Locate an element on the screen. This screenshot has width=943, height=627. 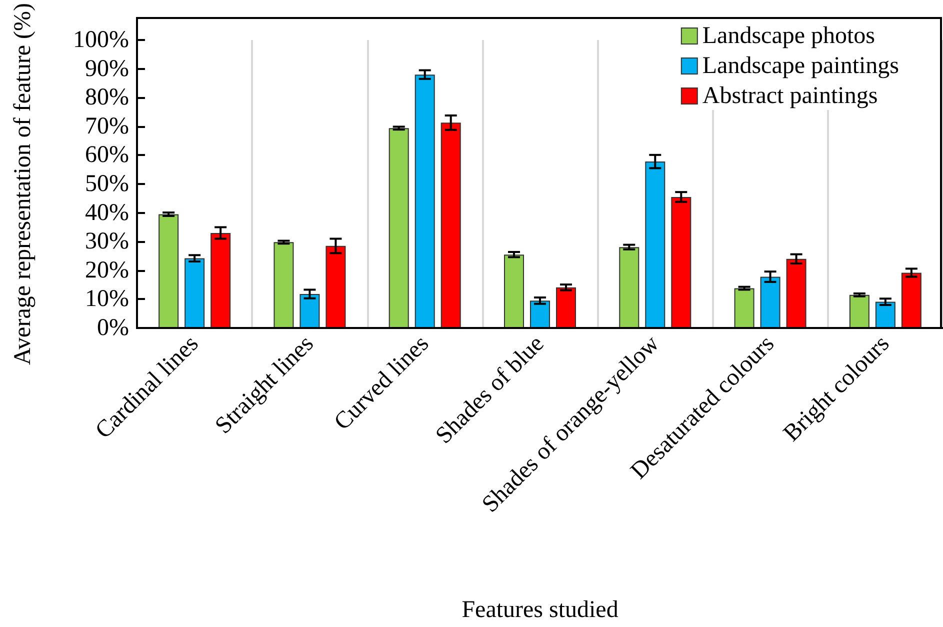
y-axis-title: Average representation of feature (%) is located at coordinates (23, 184).